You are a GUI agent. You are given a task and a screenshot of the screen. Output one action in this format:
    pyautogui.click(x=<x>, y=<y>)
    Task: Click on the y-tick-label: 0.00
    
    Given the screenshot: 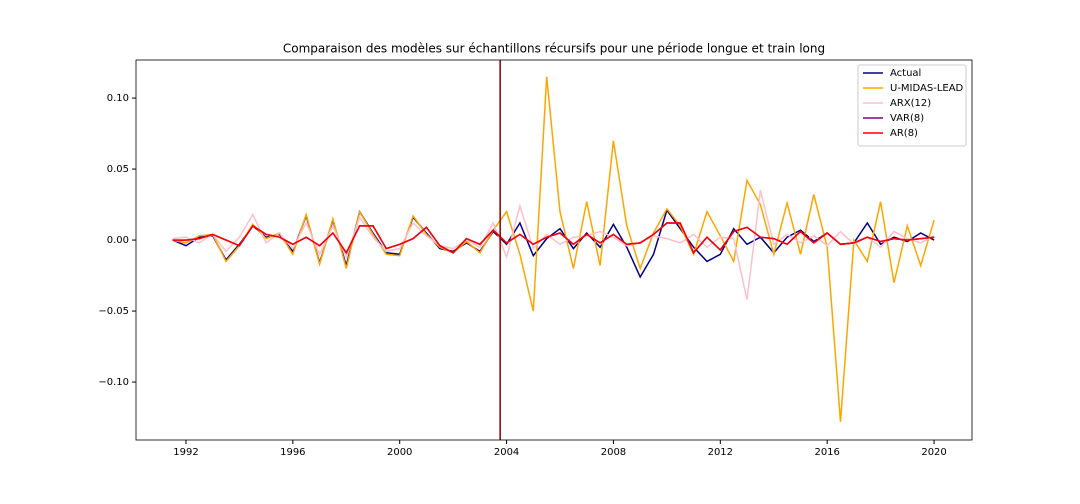 What is the action you would take?
    pyautogui.click(x=118, y=240)
    